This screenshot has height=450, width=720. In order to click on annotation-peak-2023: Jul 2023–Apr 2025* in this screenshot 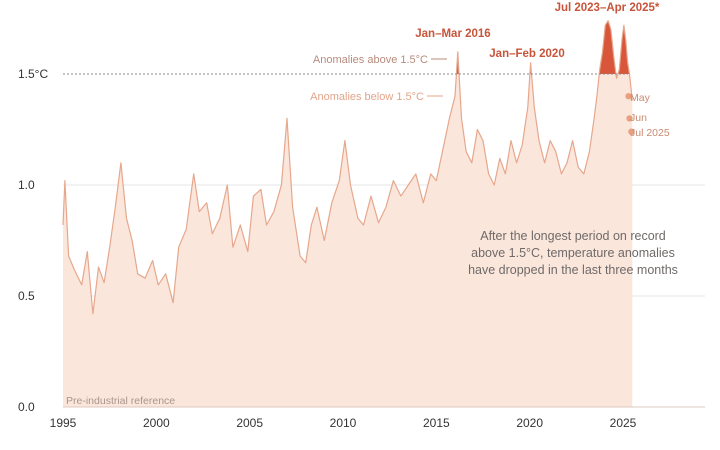, I will do `click(607, 8)`.